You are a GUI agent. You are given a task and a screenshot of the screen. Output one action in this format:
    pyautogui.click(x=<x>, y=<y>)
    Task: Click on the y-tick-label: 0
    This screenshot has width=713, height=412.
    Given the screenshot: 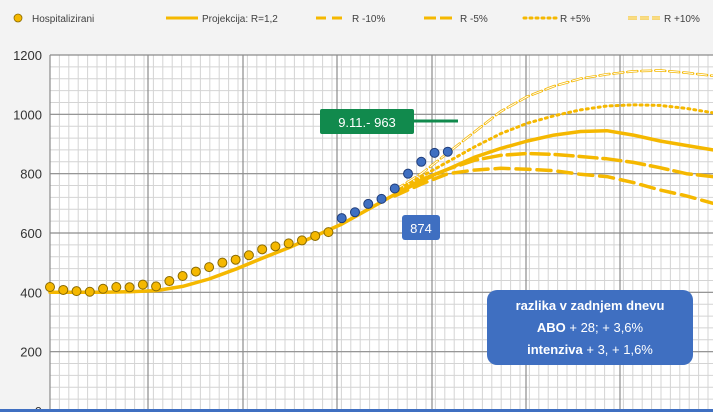 What is the action you would take?
    pyautogui.click(x=38, y=408)
    